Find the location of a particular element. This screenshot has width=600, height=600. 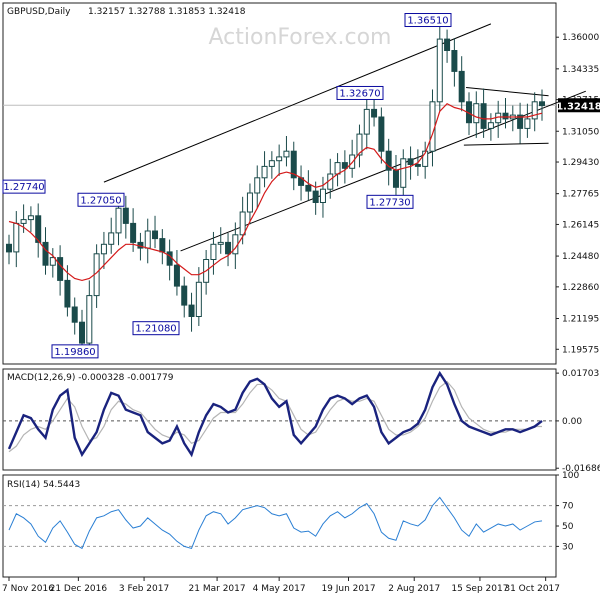

price-y-tick-label: 1.31050 is located at coordinates (580, 132).